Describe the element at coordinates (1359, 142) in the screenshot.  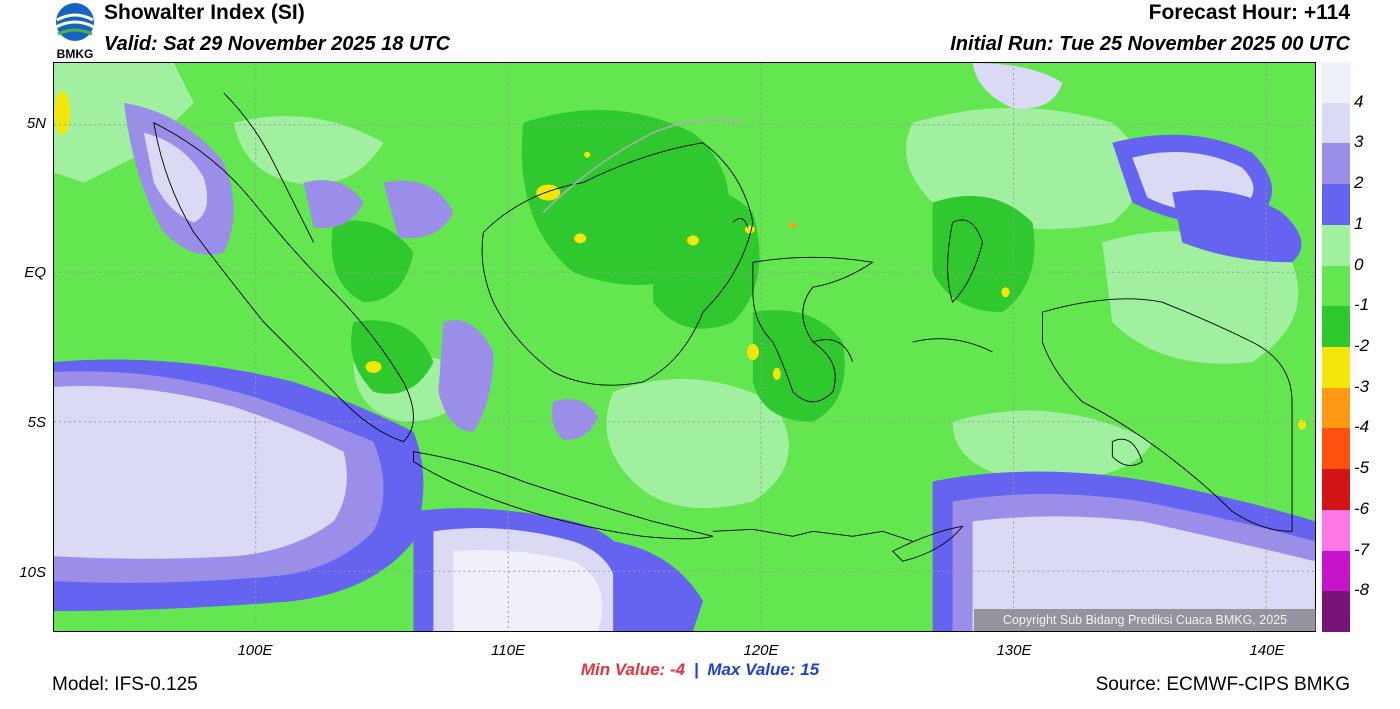
I see `legend-label: 3` at that location.